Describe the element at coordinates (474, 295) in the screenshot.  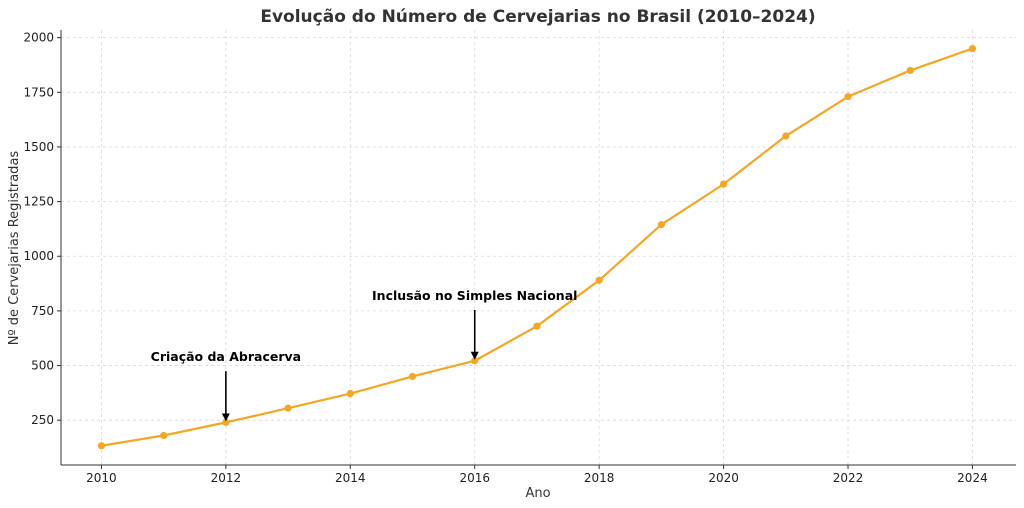
I see `annotation-label: Inclusão no Simples Nacional` at that location.